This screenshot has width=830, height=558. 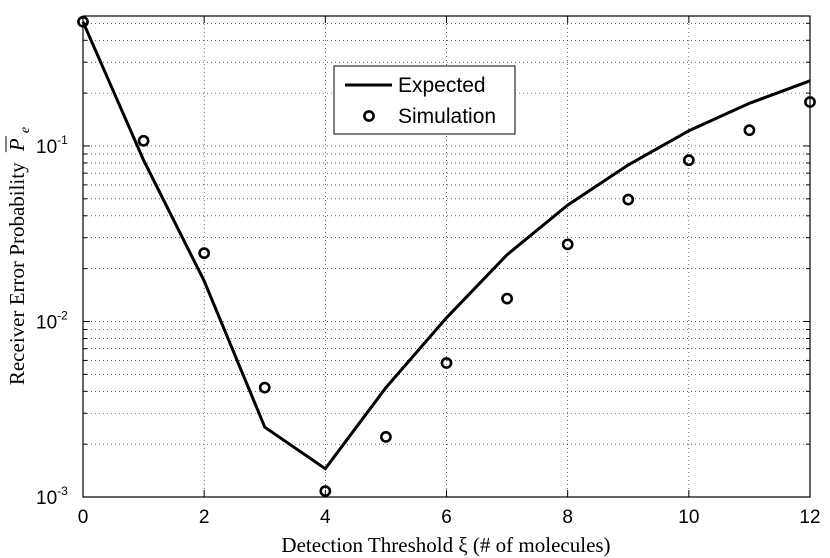 I want to click on legend-box, so click(x=424, y=100).